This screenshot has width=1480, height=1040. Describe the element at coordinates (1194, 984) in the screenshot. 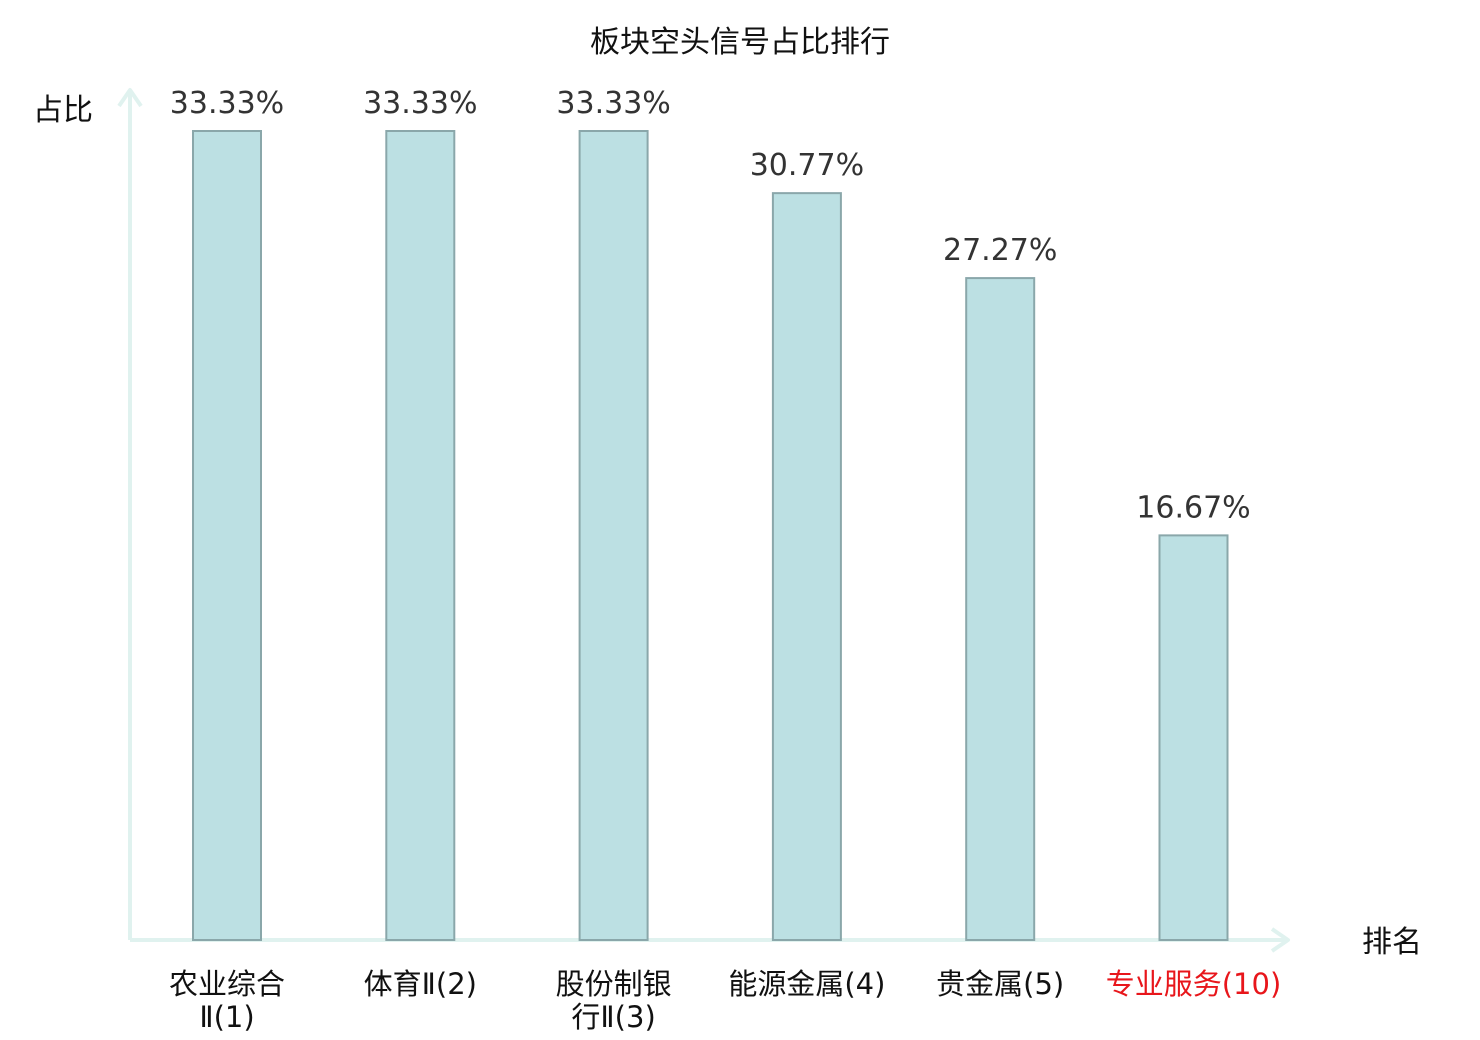

I see `category-label-6: 专业服务(10)` at that location.